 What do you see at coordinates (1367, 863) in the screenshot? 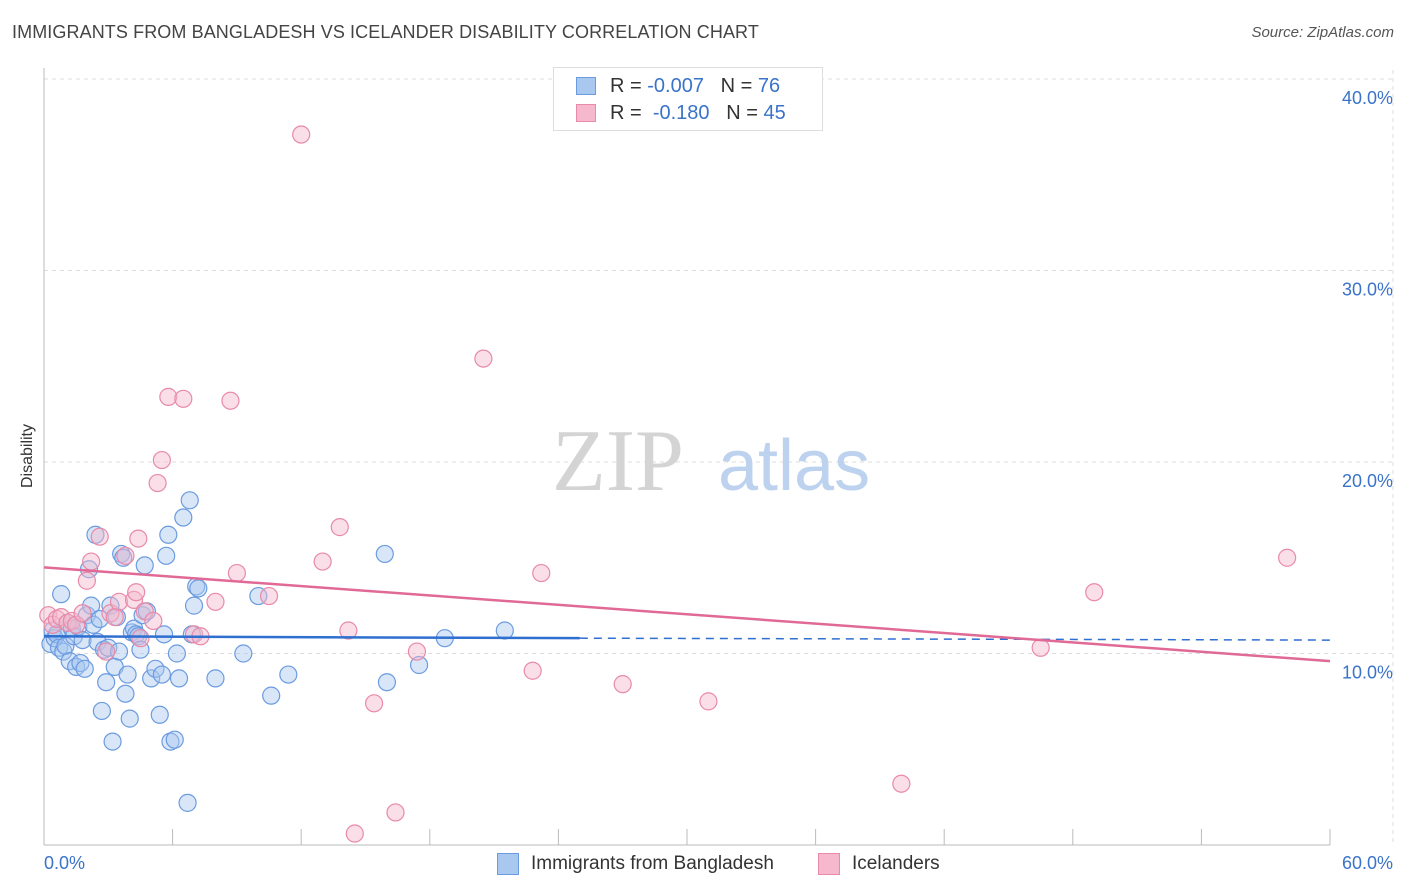
I see `x-tick-label: 60.0%` at bounding box center [1367, 863].